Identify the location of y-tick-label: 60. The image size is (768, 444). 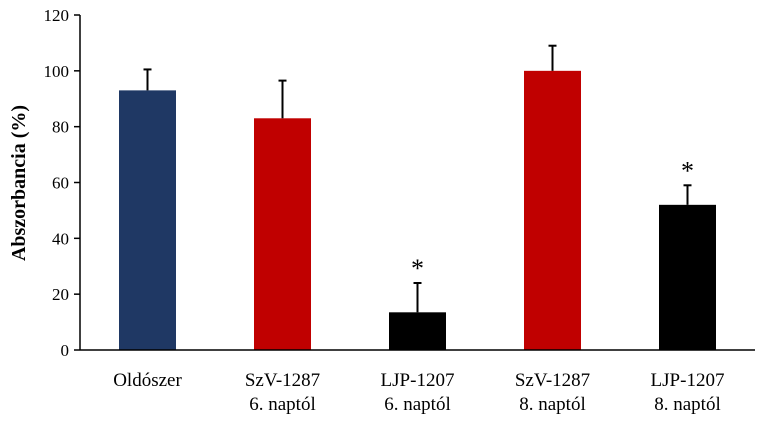
(60, 183).